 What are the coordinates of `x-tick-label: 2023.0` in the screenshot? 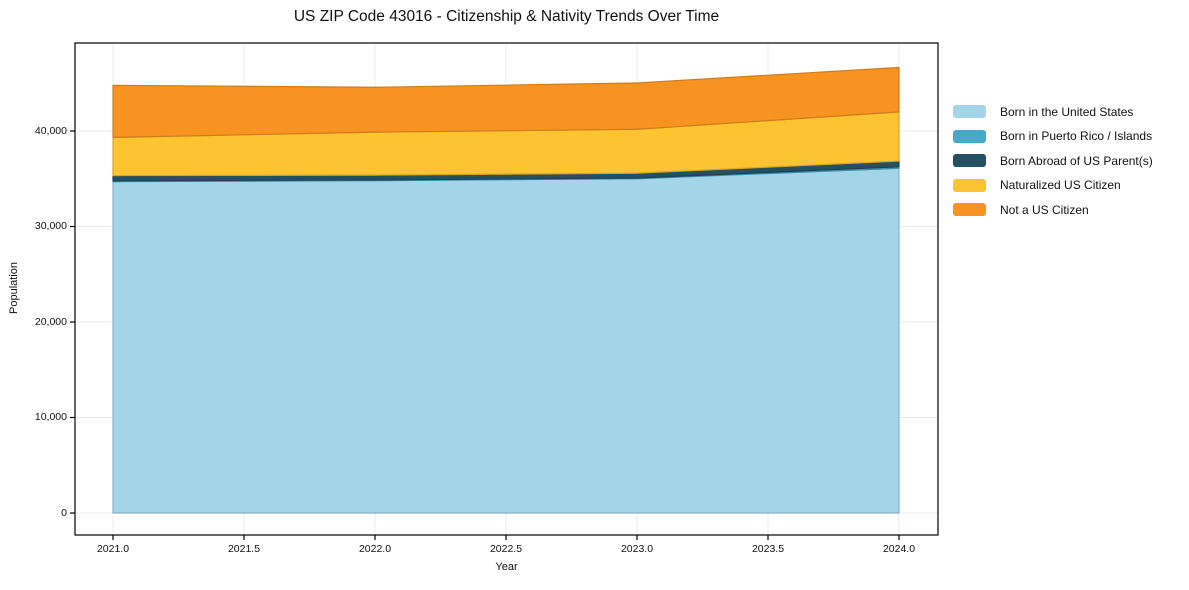 It's located at (637, 549).